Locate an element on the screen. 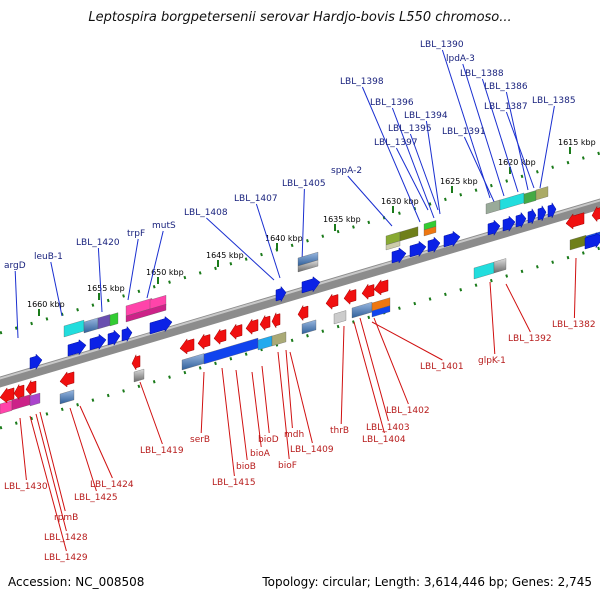  forward-gene-label: LBL_1387 is located at coordinates (506, 107).